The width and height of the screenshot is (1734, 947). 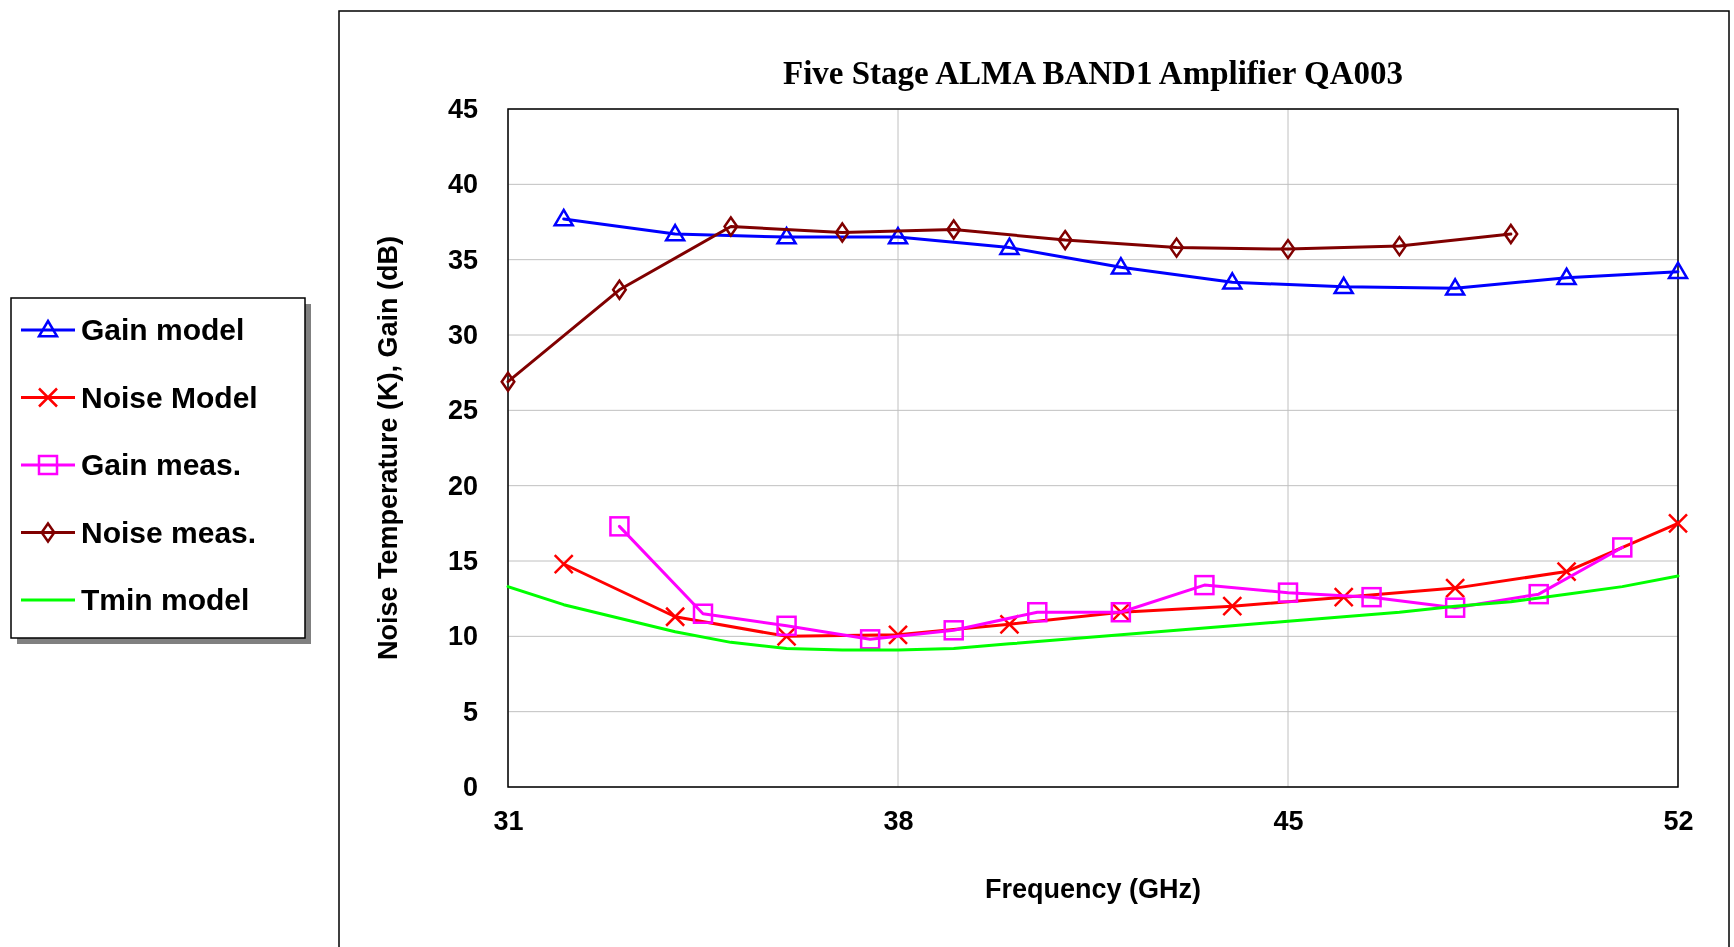 I want to click on legend-label: Tmin model, so click(x=165, y=599).